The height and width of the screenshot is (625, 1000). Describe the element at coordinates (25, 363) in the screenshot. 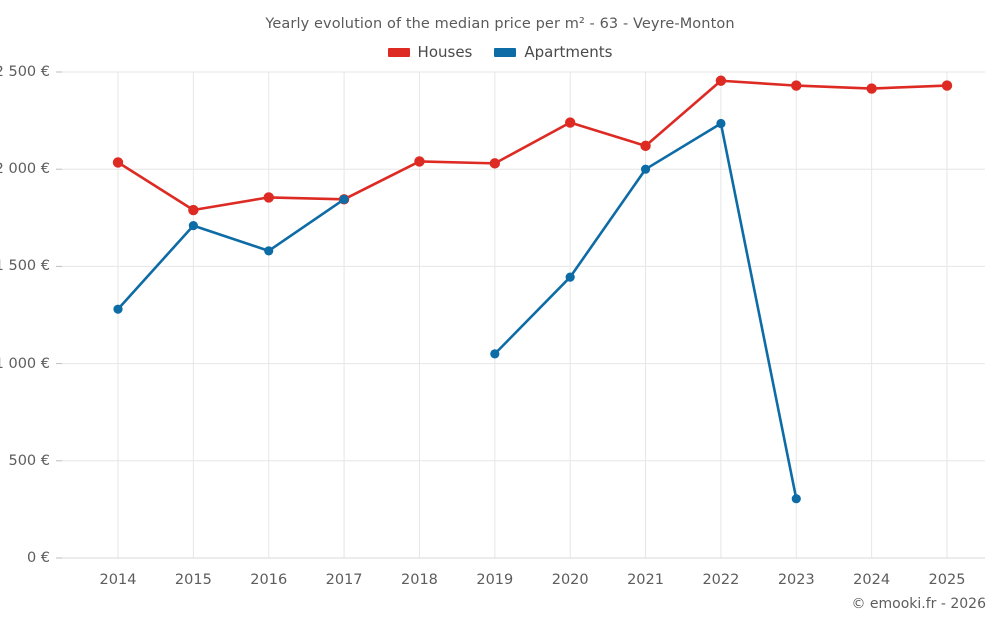

I see `y-axis-label-1000: 1 000 €` at that location.